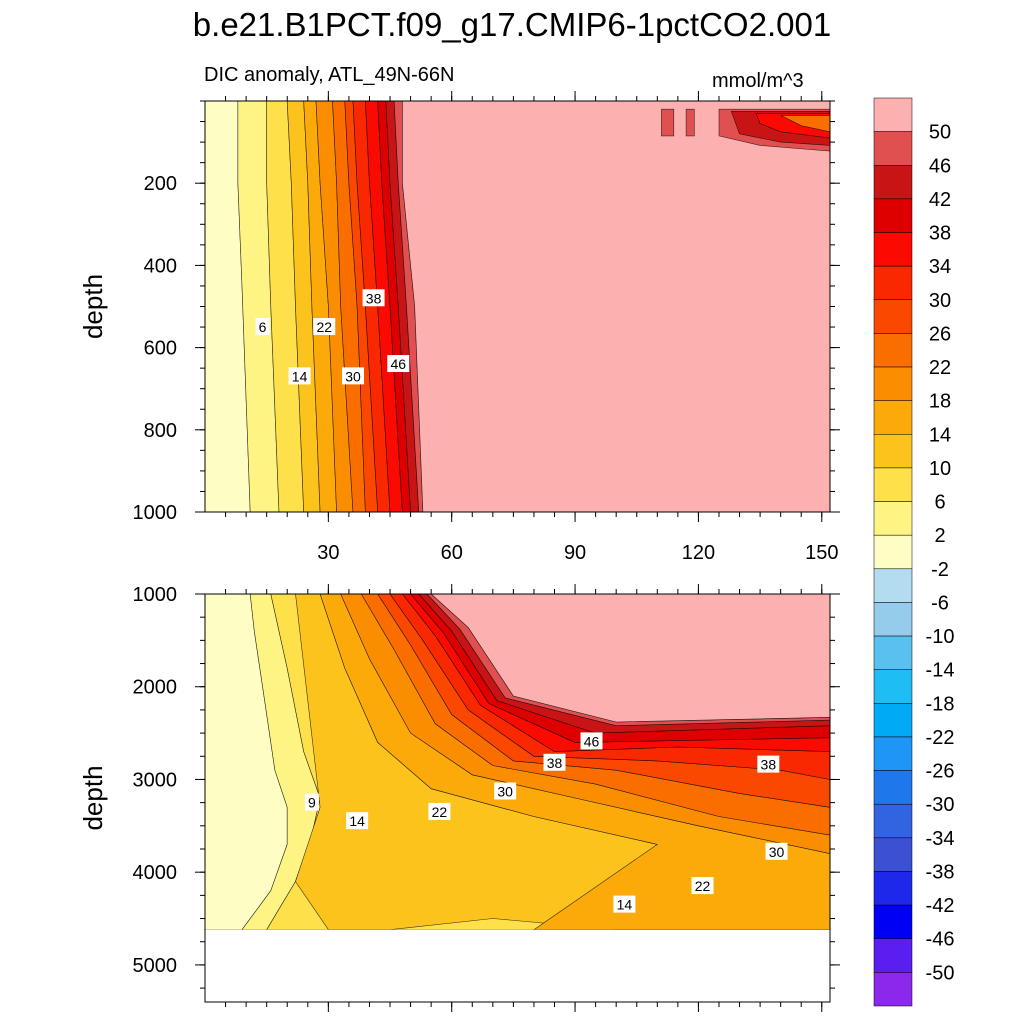 The image size is (1024, 1024). What do you see at coordinates (940, 267) in the screenshot?
I see `colorbar-label: 34` at bounding box center [940, 267].